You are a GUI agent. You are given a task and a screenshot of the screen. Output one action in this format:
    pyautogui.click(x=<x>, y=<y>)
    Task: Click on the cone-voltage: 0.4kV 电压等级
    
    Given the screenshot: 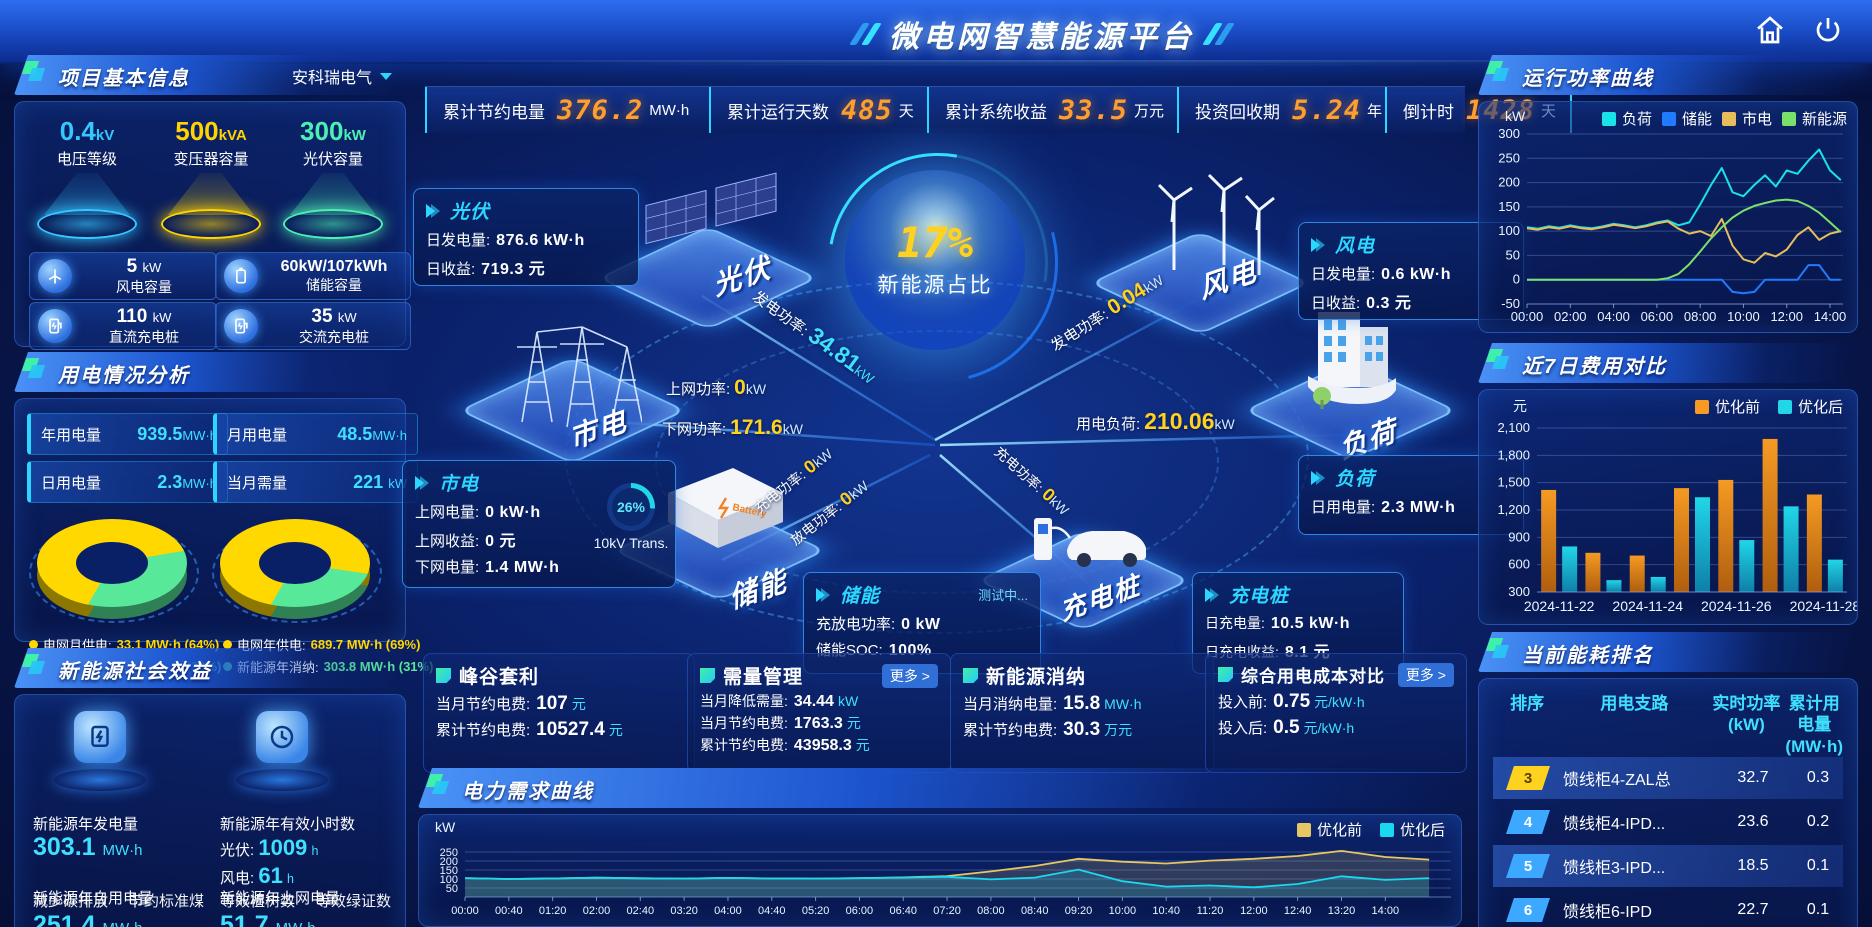 What is the action you would take?
    pyautogui.click(x=87, y=177)
    